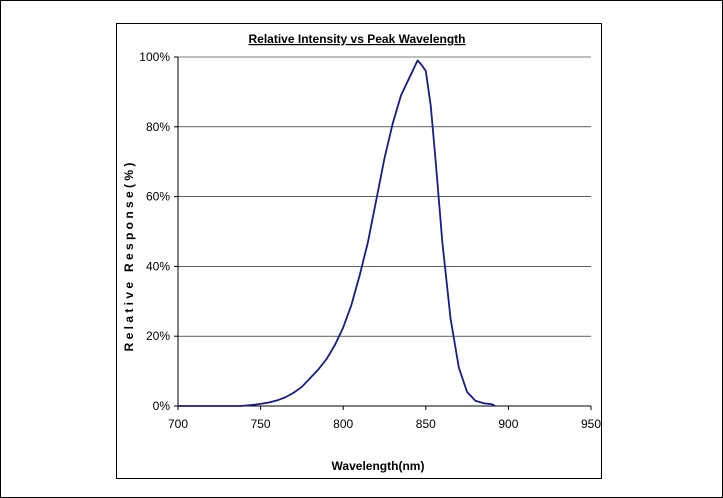  I want to click on y-tick-label: 20%, so click(158, 336).